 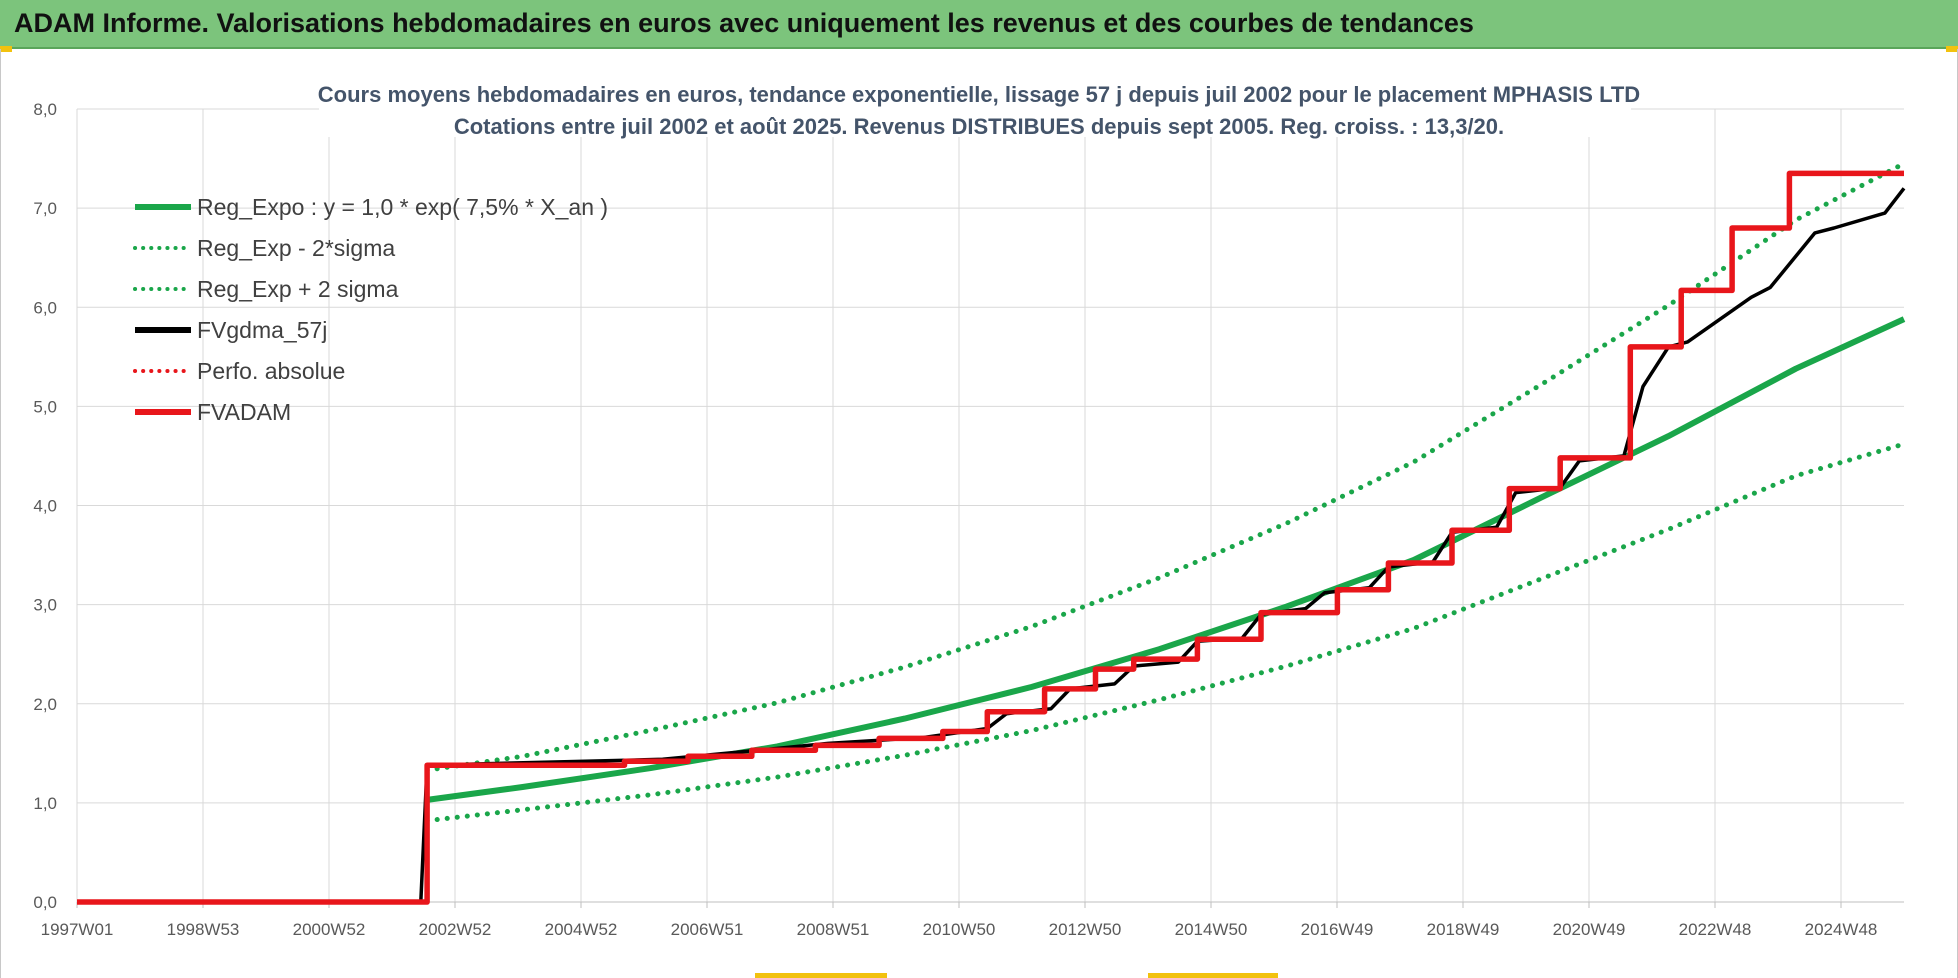 What do you see at coordinates (45, 406) in the screenshot?
I see `y-tick-label: 5,0` at bounding box center [45, 406].